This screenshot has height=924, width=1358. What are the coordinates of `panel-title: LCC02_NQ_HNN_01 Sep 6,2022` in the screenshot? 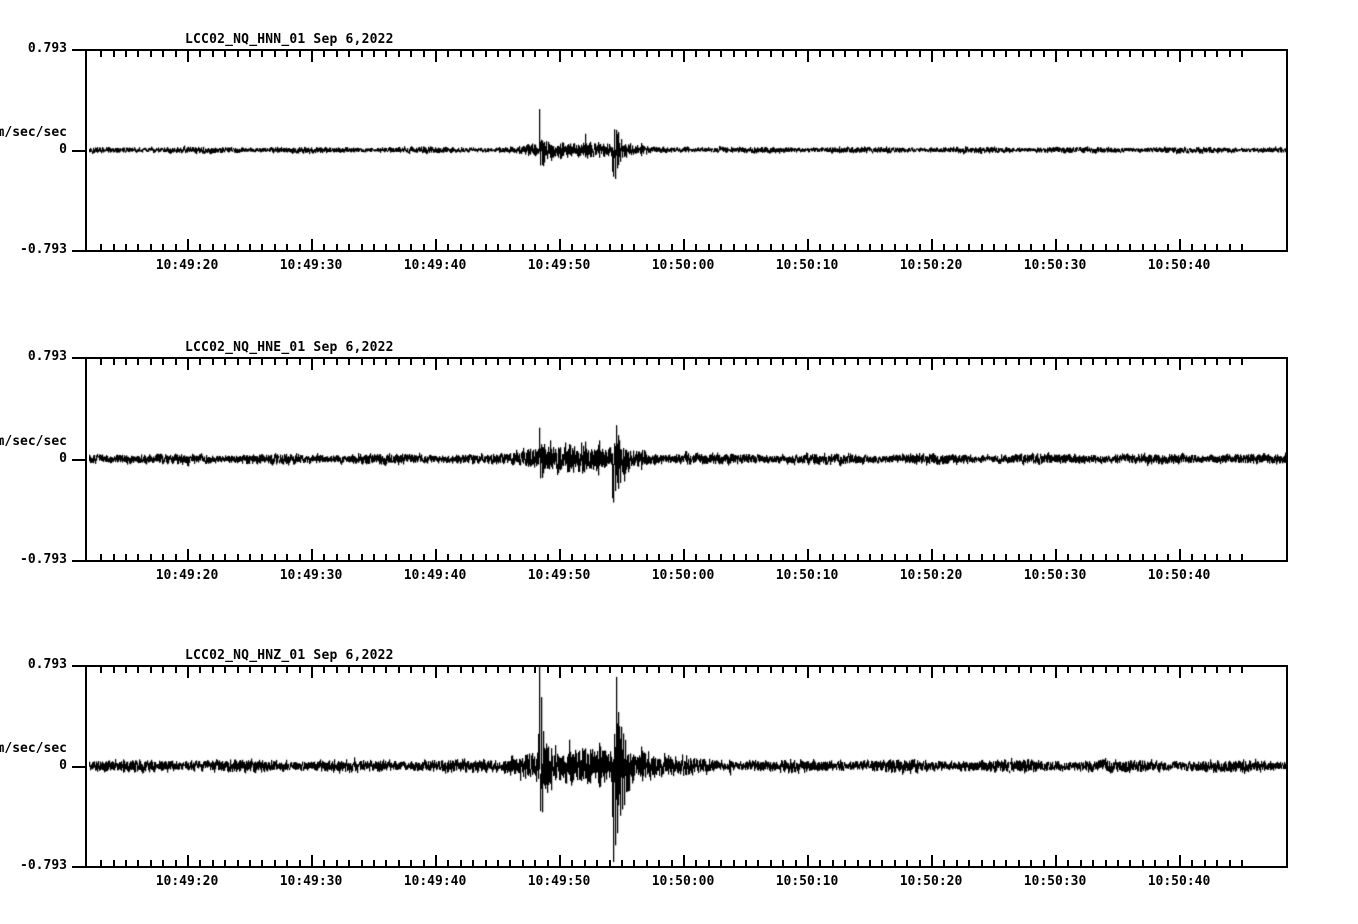 It's located at (289, 39).